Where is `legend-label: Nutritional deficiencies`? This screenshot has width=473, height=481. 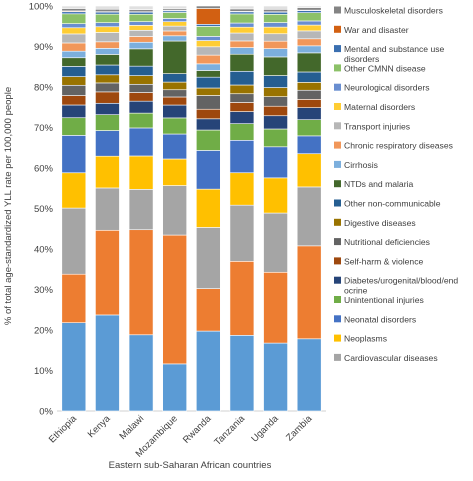 legend-label: Nutritional deficiencies is located at coordinates (387, 242).